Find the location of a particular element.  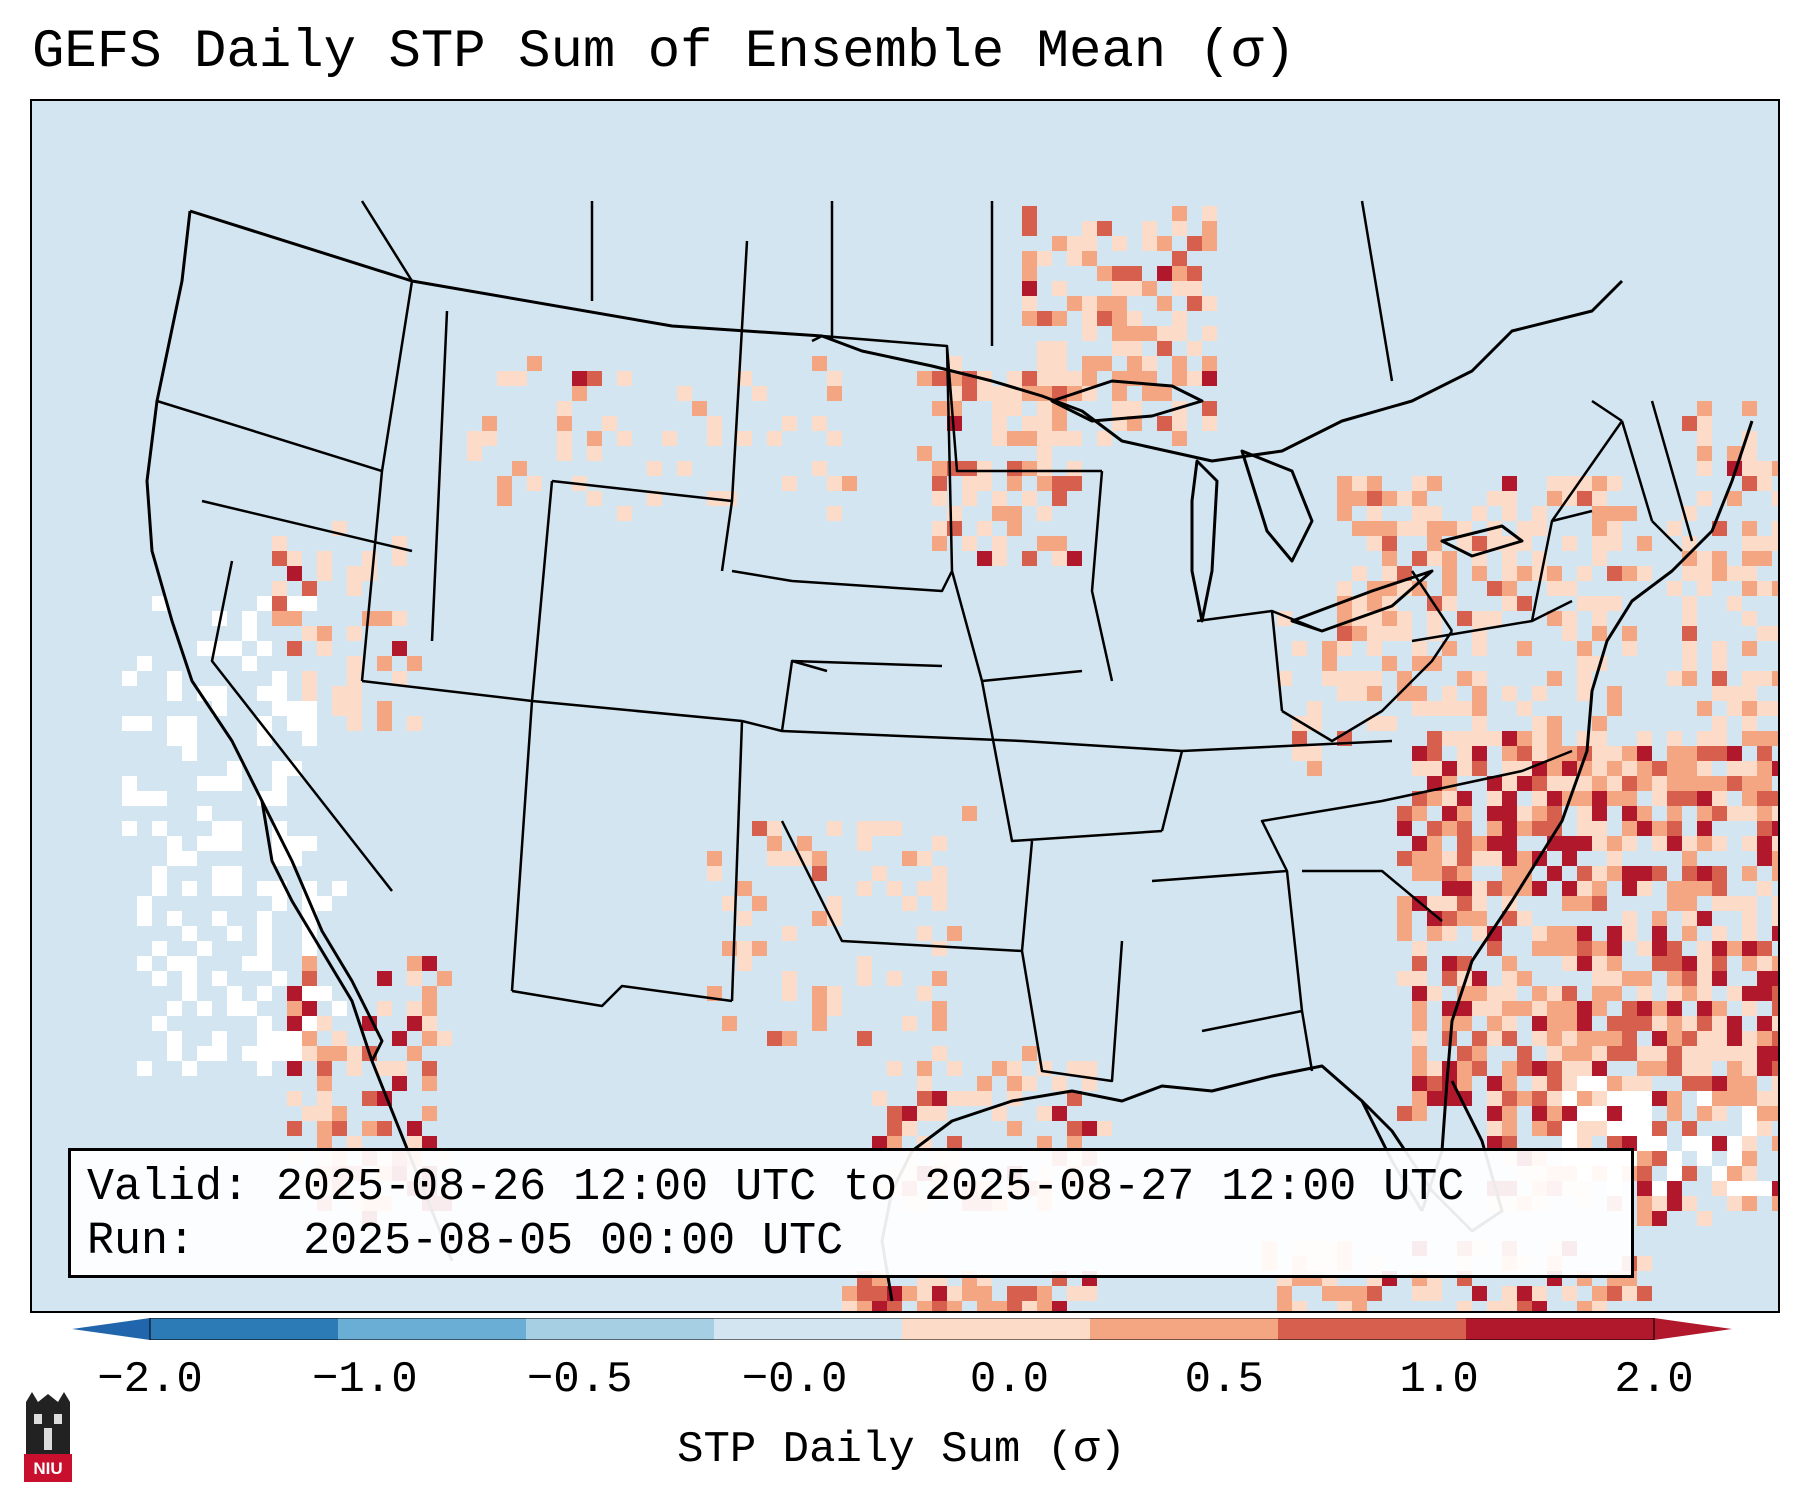

canada-provinces is located at coordinates (877, 291).